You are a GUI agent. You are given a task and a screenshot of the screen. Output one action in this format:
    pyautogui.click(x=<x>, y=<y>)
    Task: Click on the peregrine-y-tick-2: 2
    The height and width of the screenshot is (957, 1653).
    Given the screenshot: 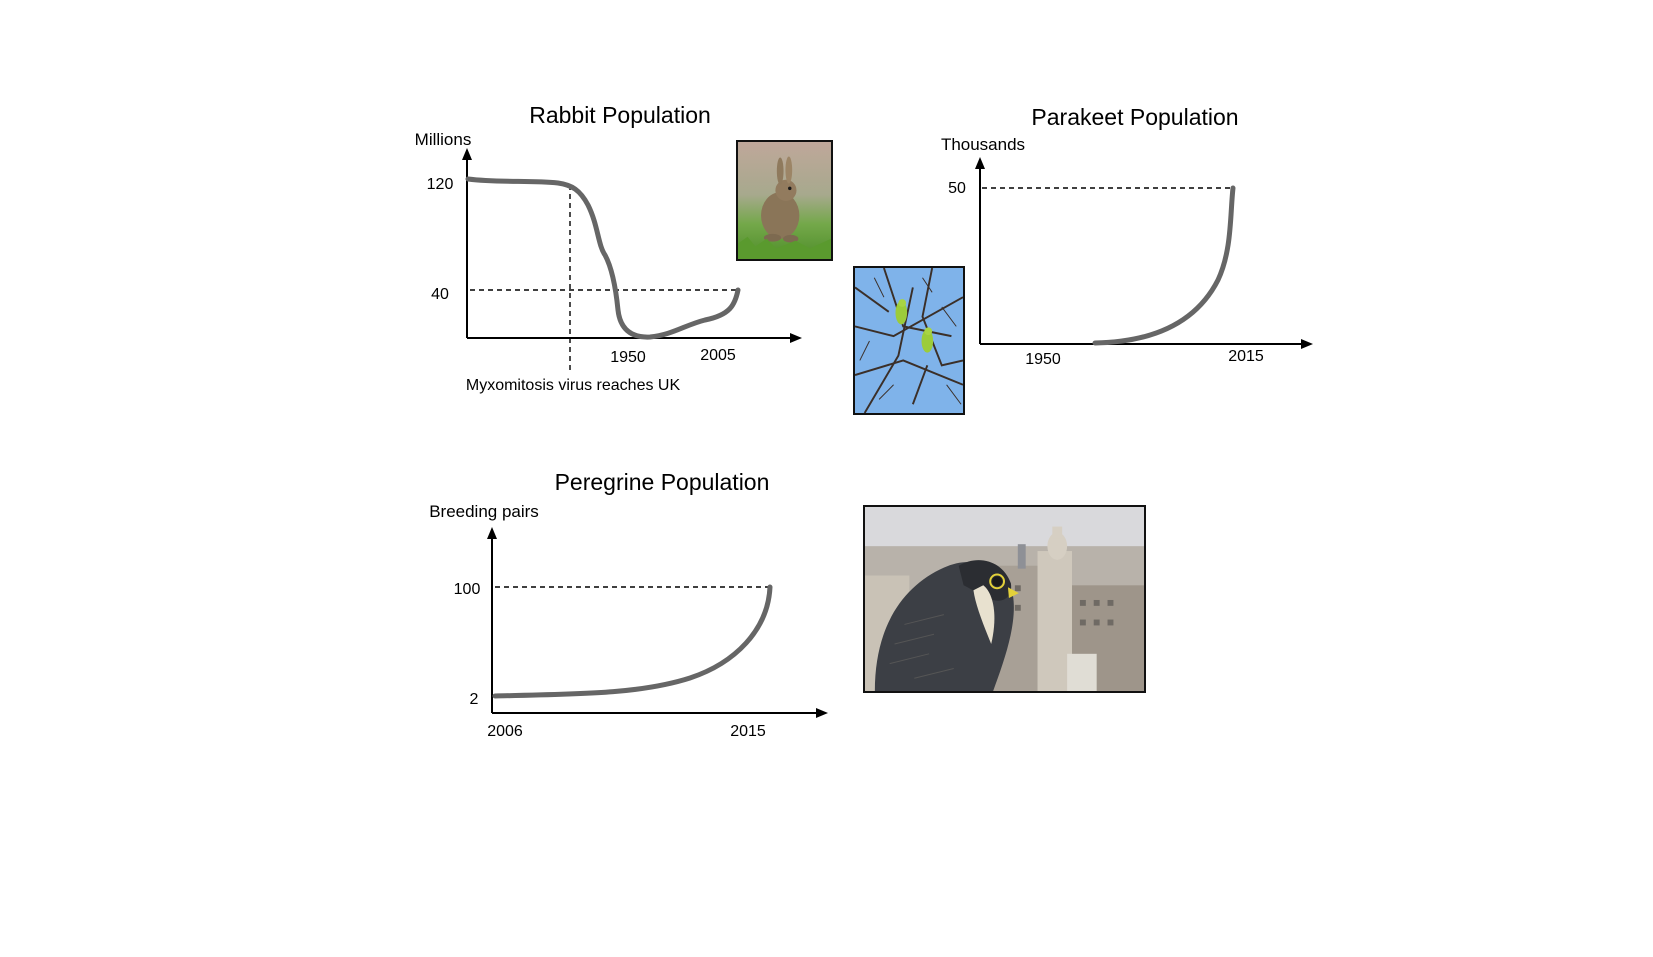 What is the action you would take?
    pyautogui.click(x=474, y=699)
    